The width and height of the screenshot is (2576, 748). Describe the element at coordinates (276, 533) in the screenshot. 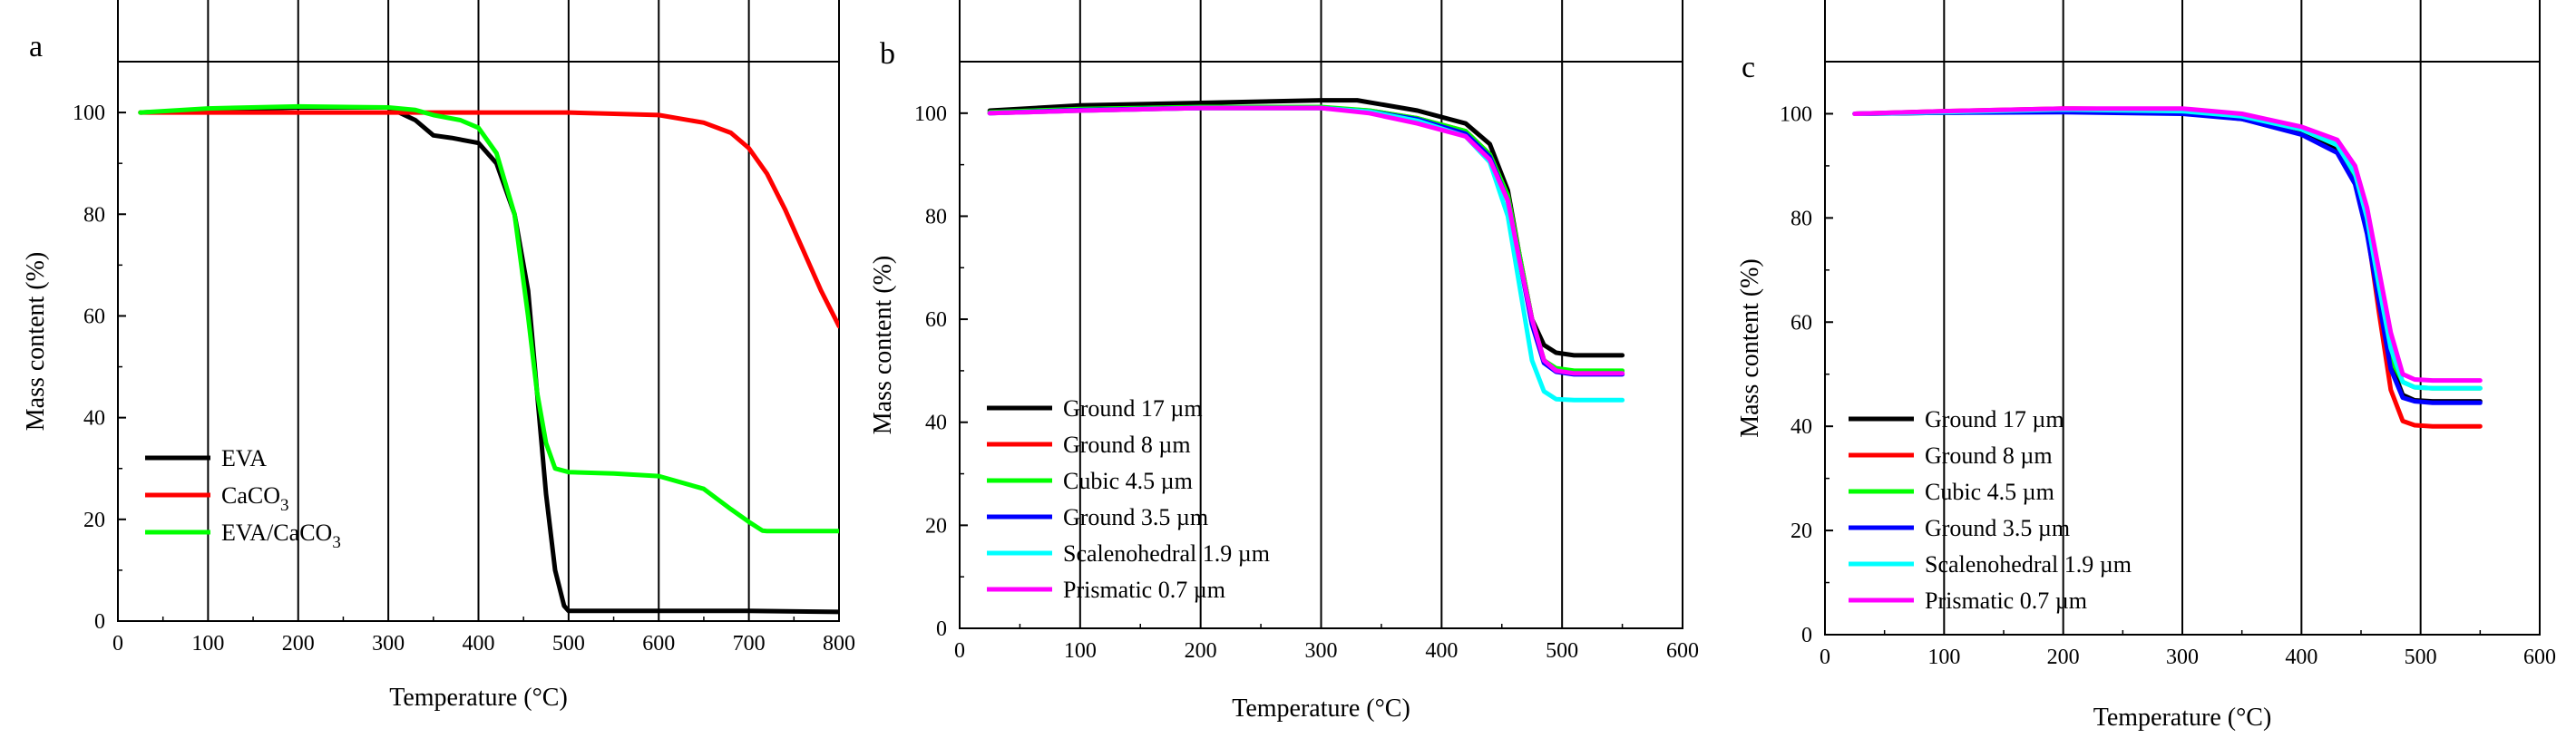

I see `legend-label: EVA/CaCO` at that location.